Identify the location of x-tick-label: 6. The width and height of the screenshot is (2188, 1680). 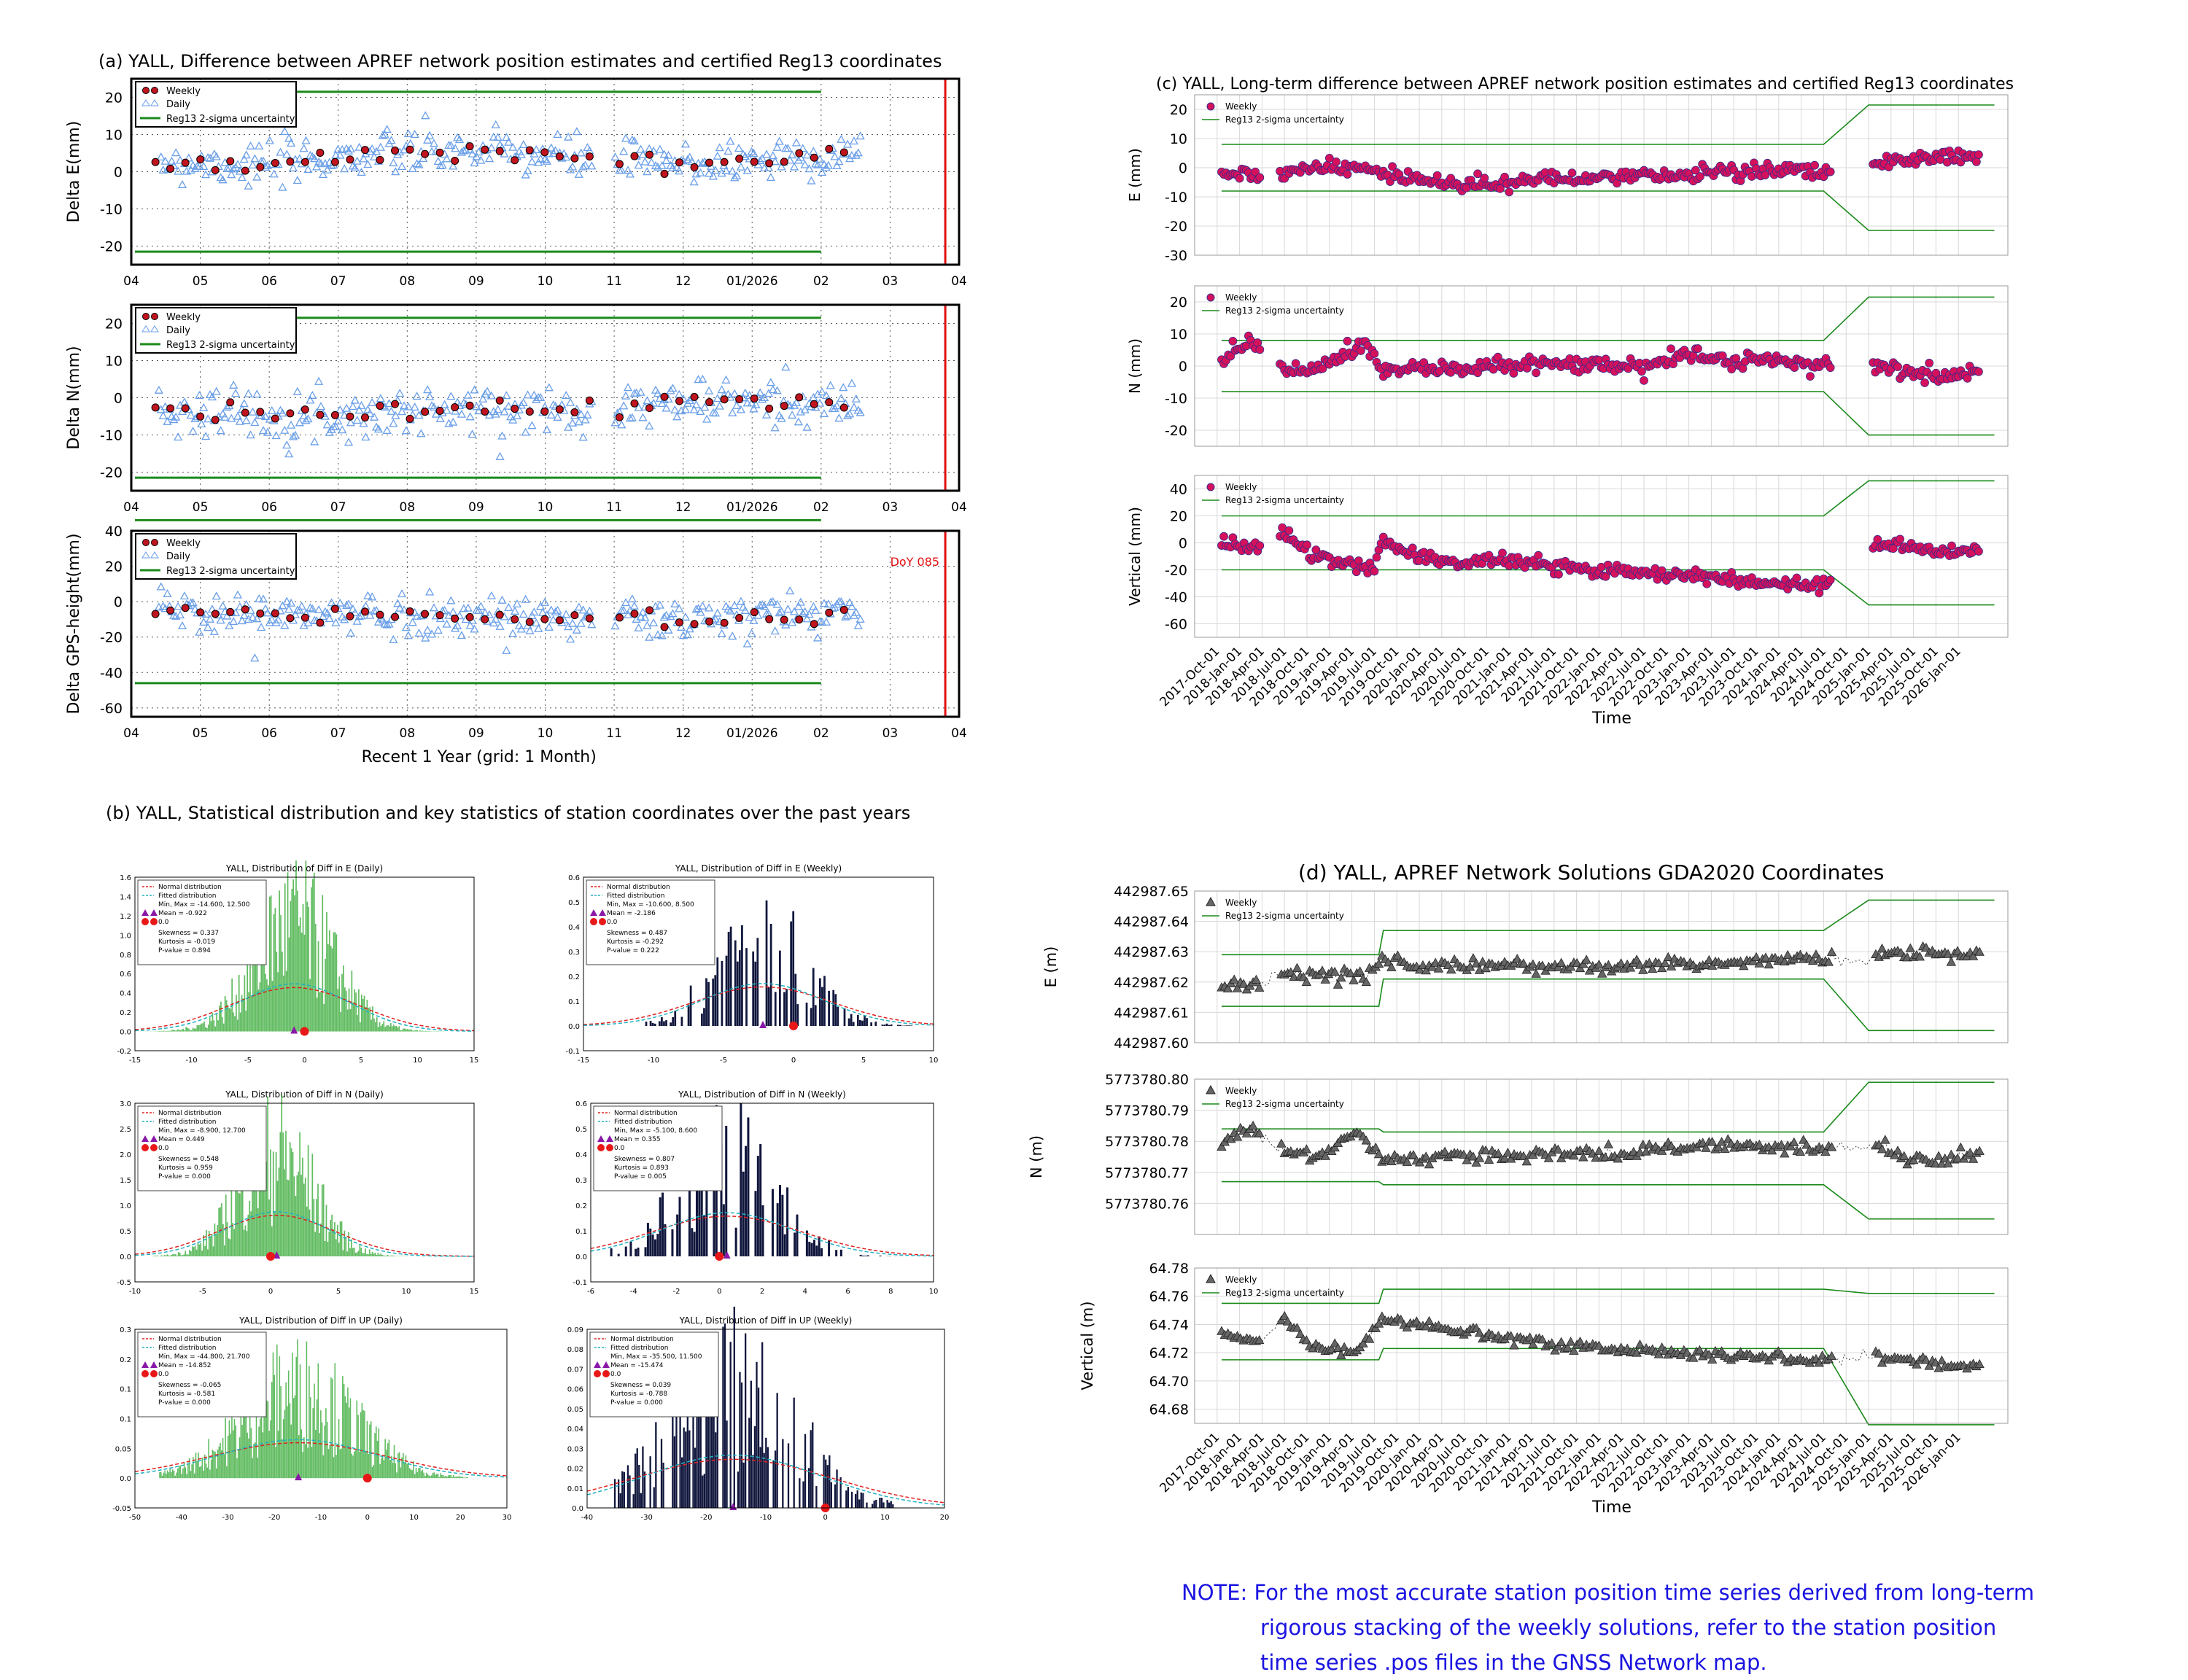
(847, 1292).